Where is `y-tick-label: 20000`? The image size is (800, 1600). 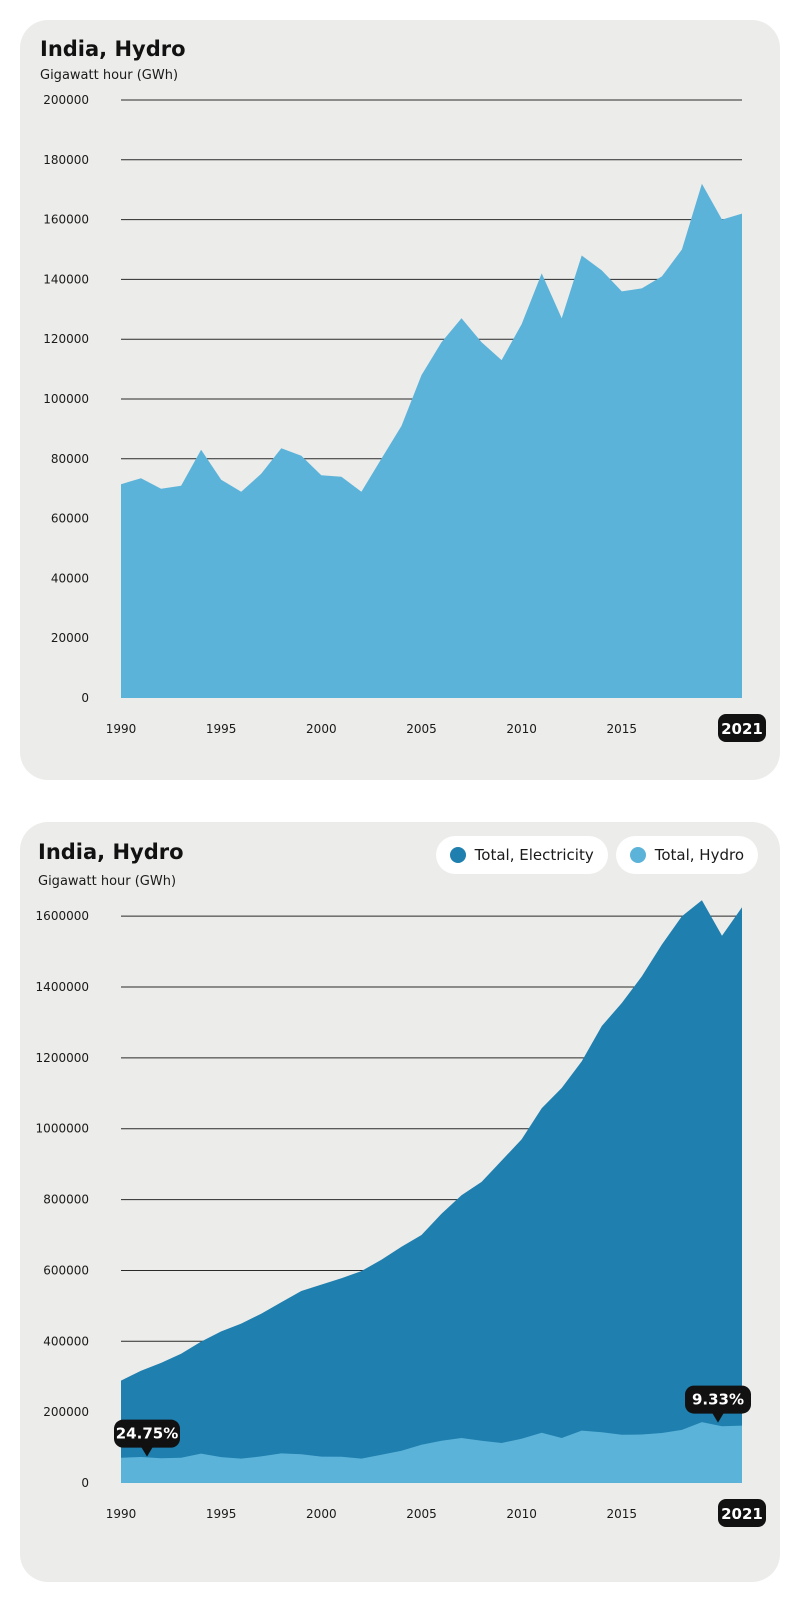
y-tick-label: 20000 is located at coordinates (70, 638).